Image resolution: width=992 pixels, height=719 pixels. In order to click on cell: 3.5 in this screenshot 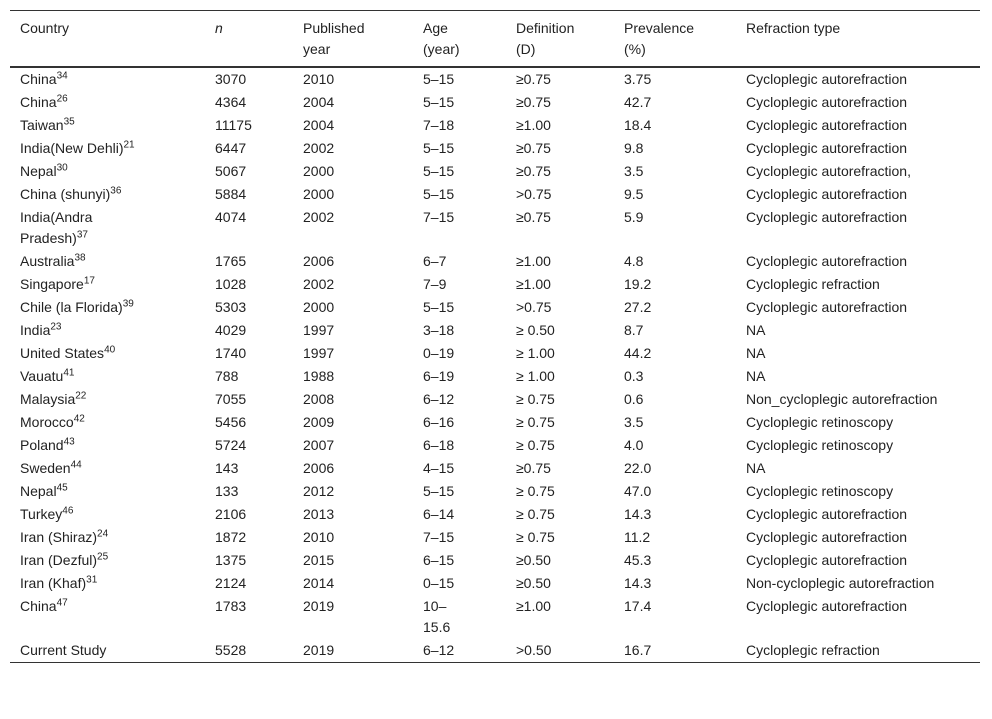, I will do `click(675, 171)`.